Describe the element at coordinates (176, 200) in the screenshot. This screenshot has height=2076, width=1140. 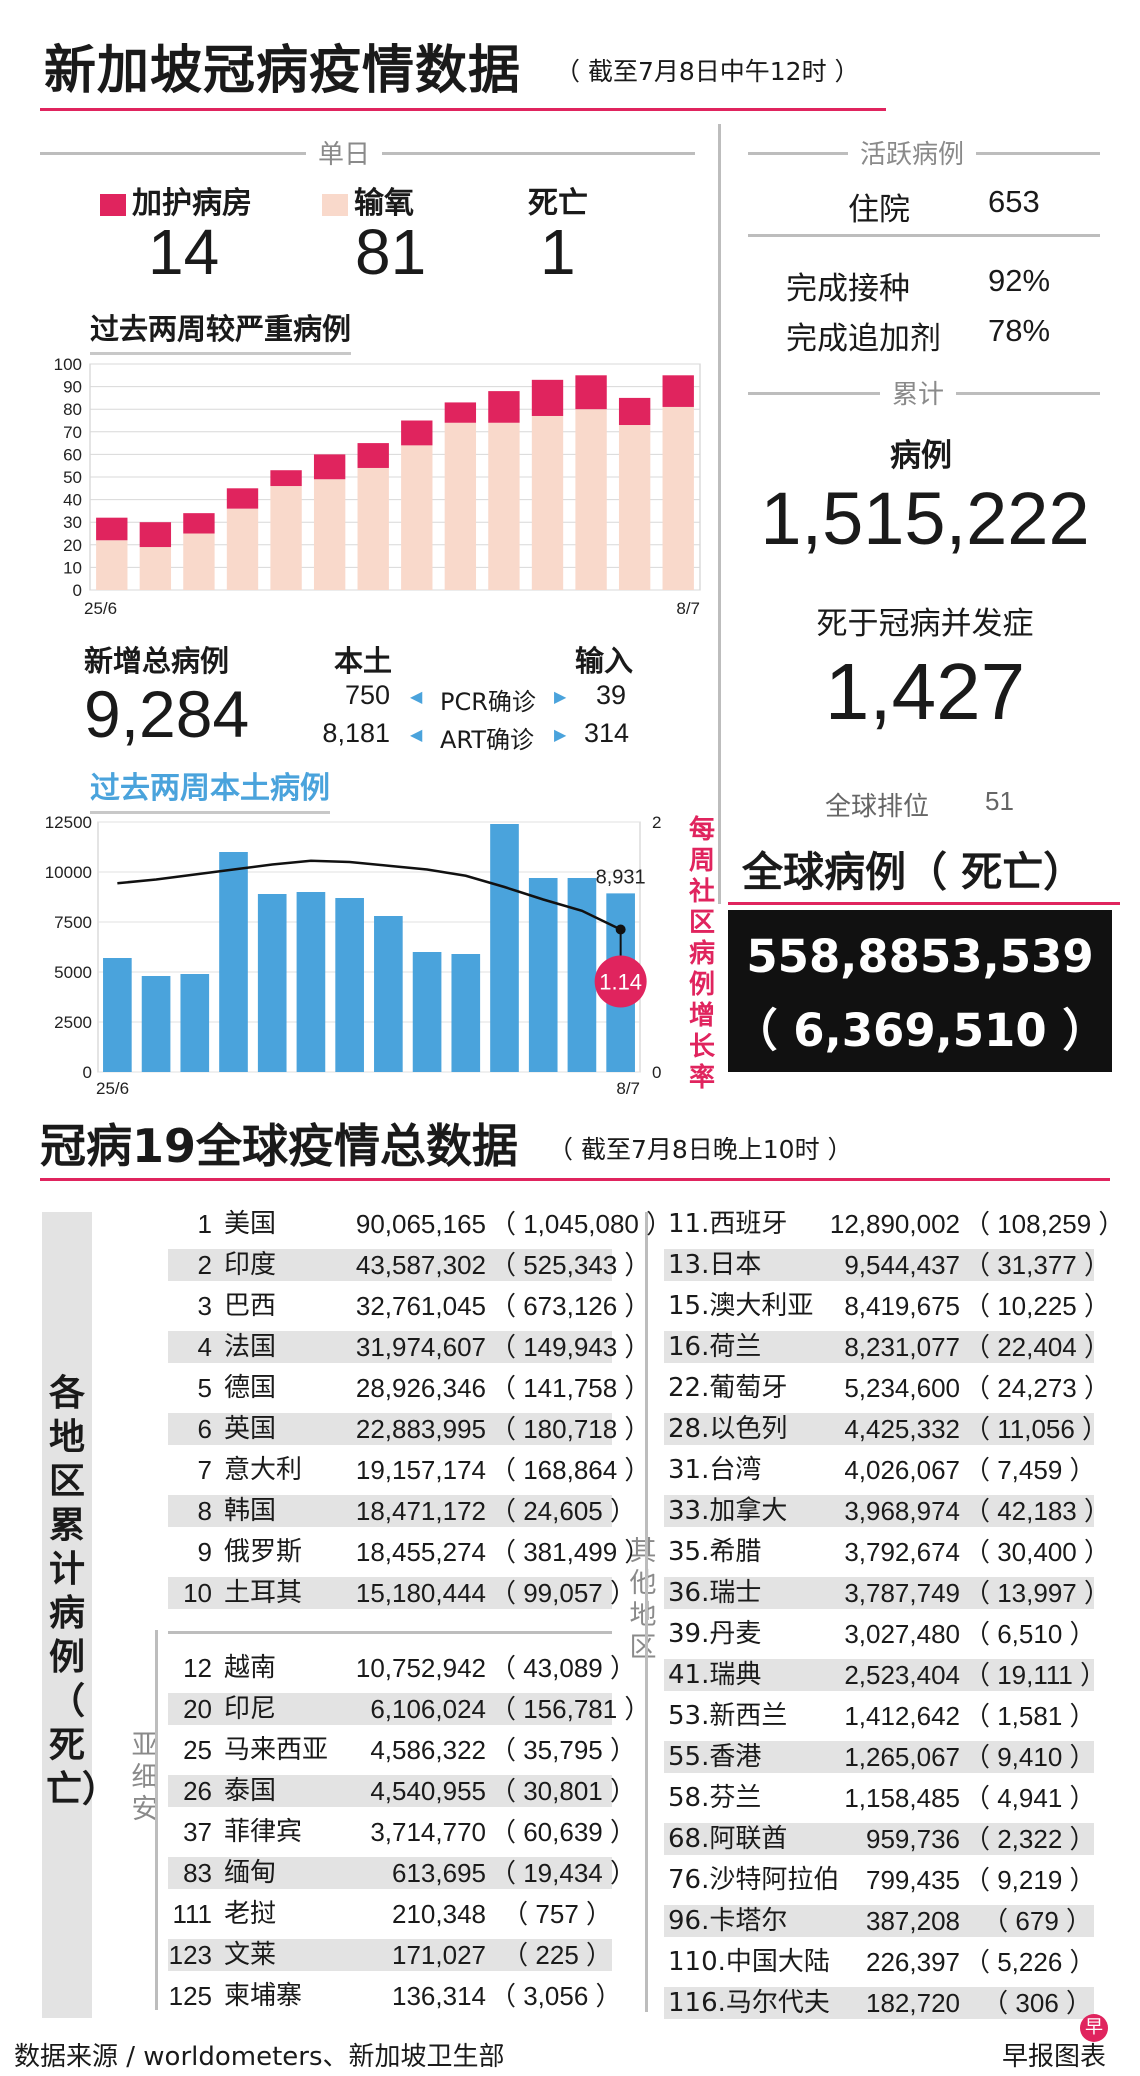
I see `legend-icu: 加护病房` at that location.